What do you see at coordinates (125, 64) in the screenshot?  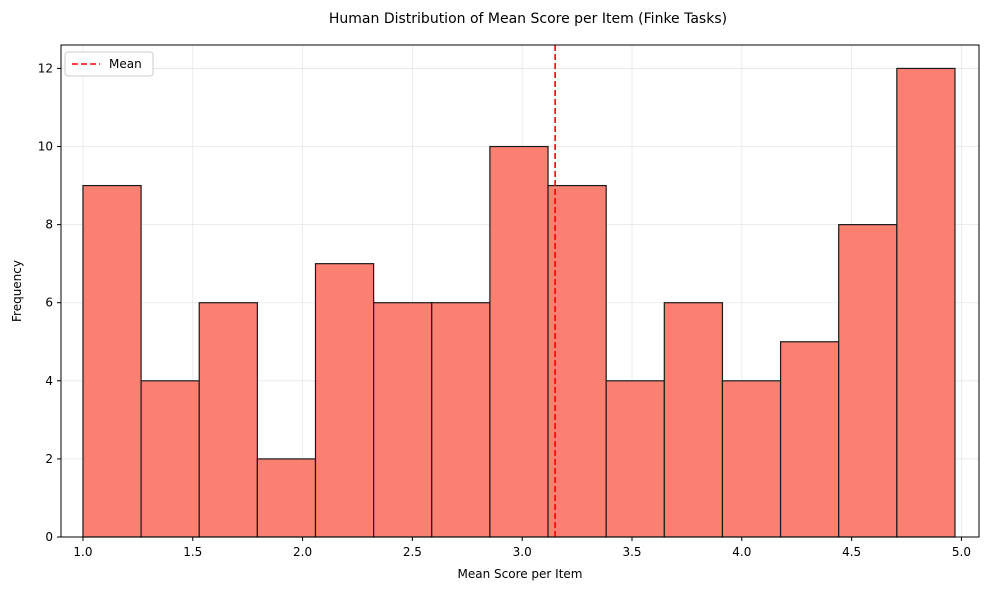 I see `legend-mean-label: Mean` at bounding box center [125, 64].